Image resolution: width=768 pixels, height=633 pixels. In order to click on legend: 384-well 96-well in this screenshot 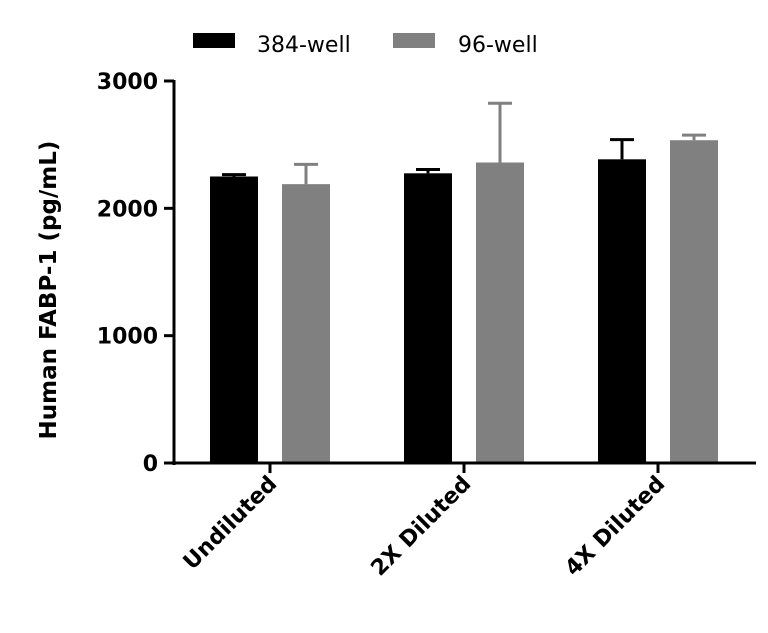, I will do `click(365, 45)`.